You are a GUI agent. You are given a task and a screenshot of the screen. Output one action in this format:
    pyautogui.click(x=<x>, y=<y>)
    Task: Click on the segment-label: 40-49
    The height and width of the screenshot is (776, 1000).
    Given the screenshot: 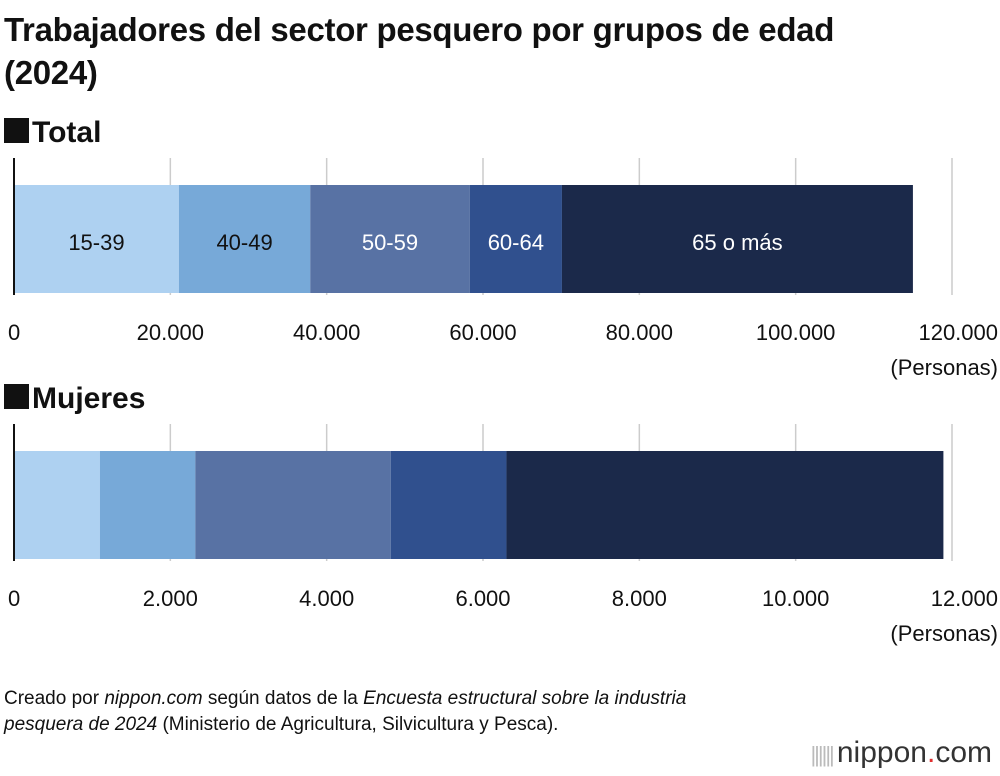 What is the action you would take?
    pyautogui.click(x=244, y=242)
    